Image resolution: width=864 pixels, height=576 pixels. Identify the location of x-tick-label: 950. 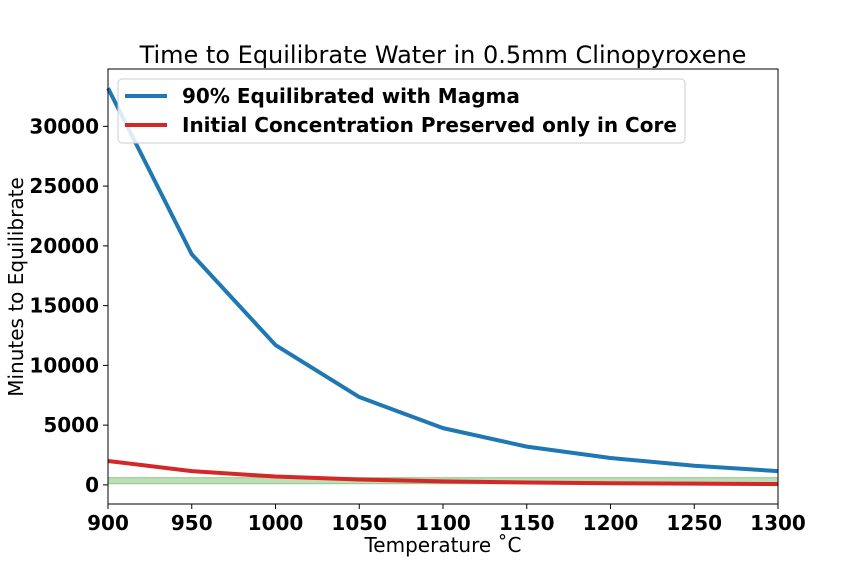
(192, 523).